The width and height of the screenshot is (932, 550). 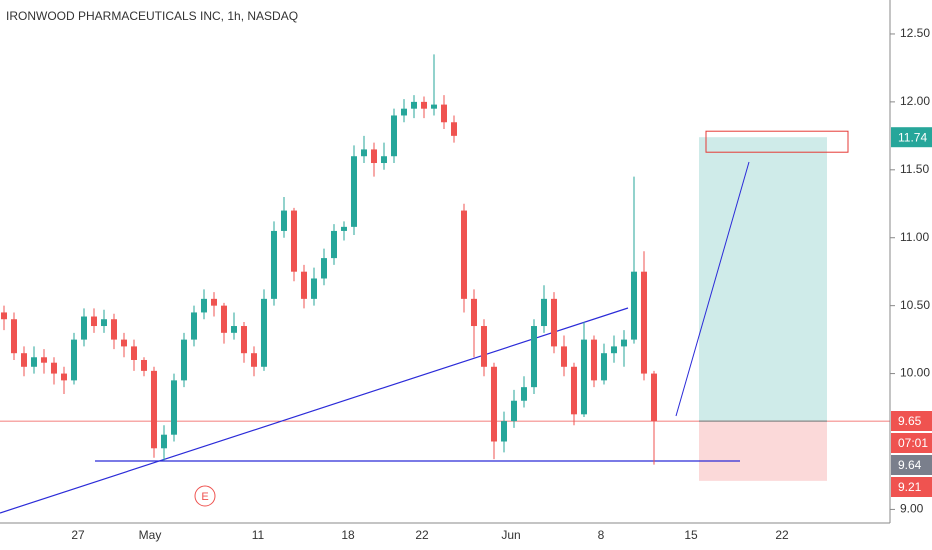 I want to click on y-tick-label: 10.50, so click(x=915, y=305).